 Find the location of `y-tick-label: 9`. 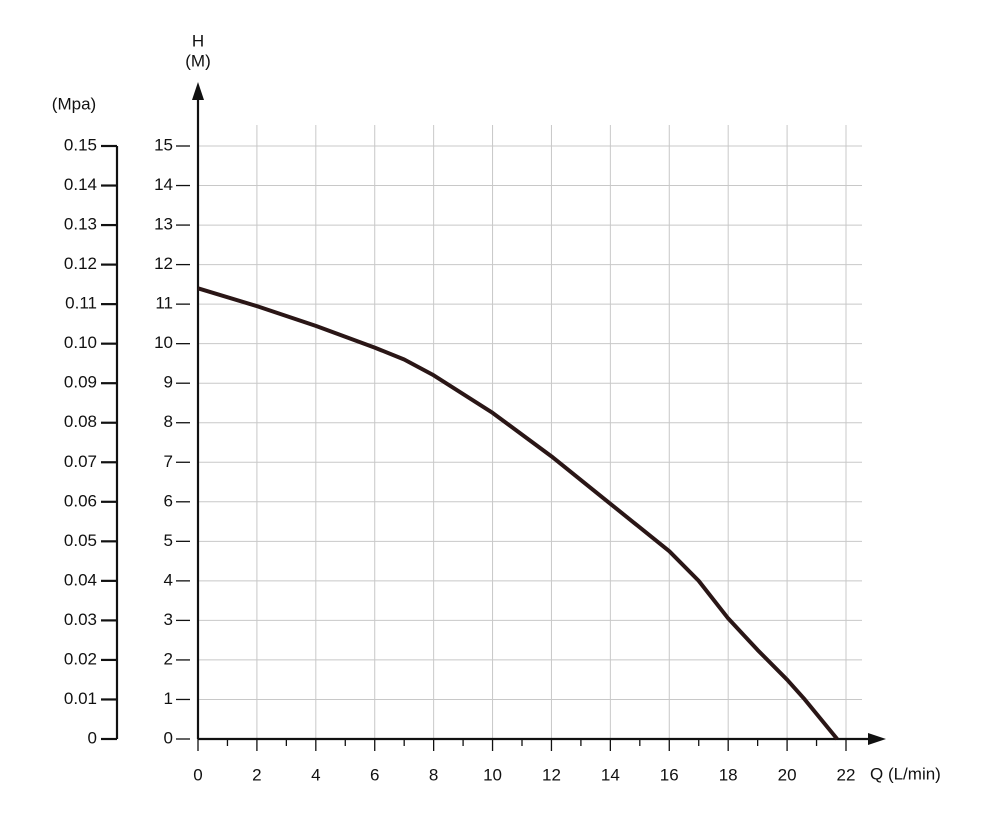

y-tick-label: 9 is located at coordinates (168, 382).